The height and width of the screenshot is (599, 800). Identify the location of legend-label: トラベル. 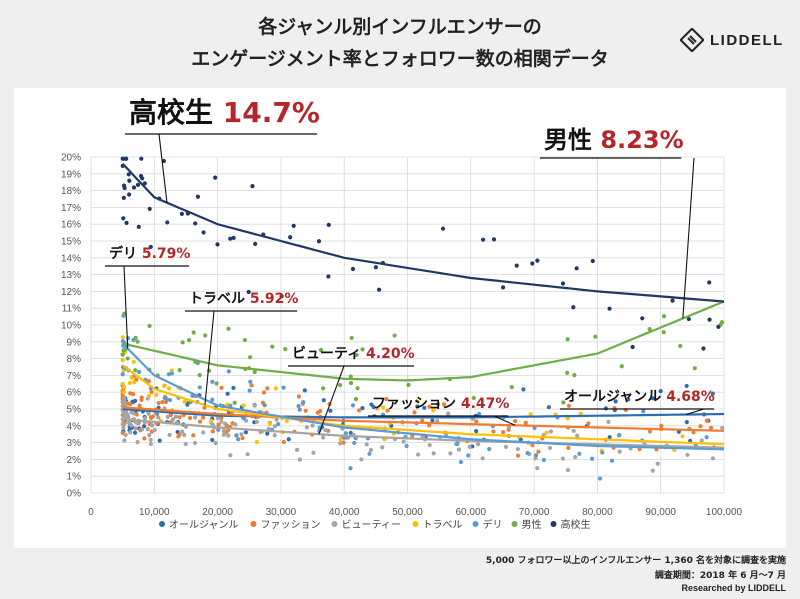
(443, 525).